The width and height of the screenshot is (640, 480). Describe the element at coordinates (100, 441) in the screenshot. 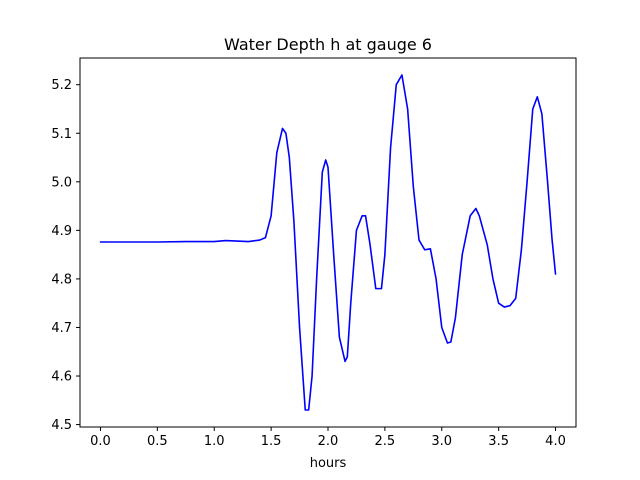

I see `x-tick-label: 0.0` at that location.